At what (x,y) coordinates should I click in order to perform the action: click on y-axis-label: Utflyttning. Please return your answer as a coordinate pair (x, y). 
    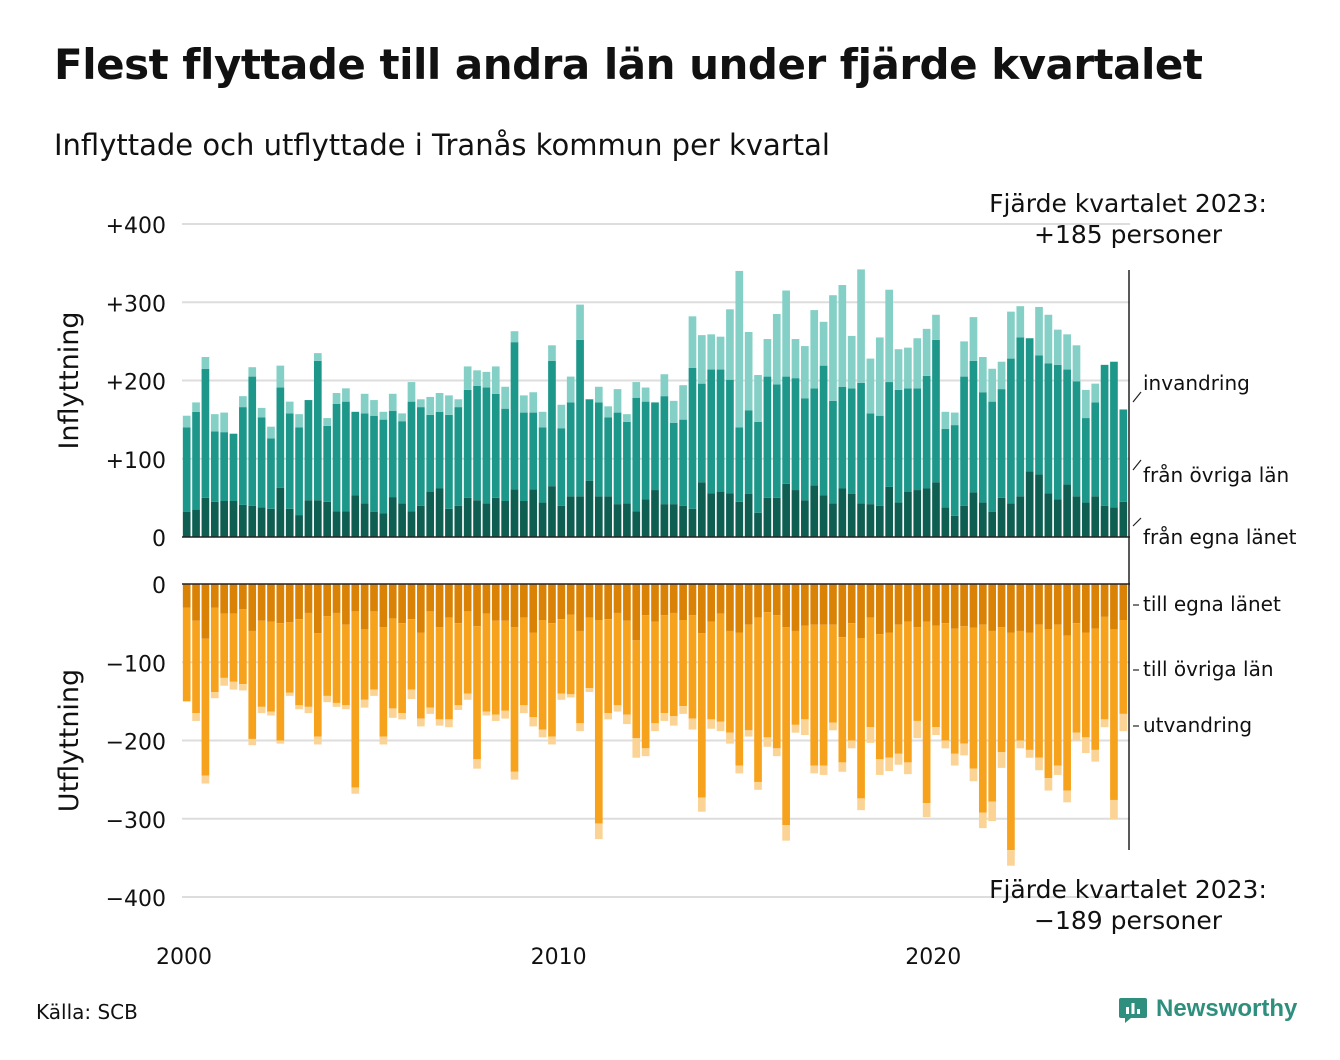
    Looking at the image, I should click on (69, 740).